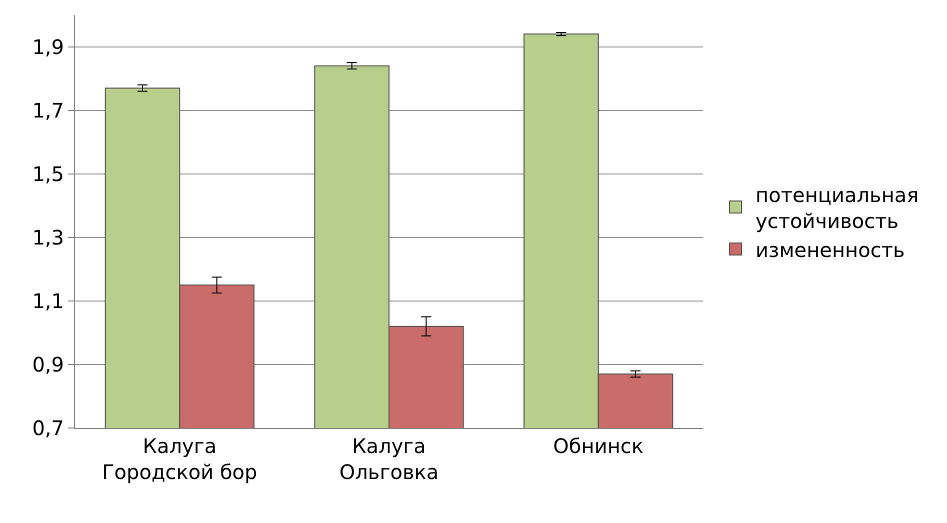  Describe the element at coordinates (389, 459) in the screenshot. I see `x-tick-label: Калуга Ольговка` at that location.